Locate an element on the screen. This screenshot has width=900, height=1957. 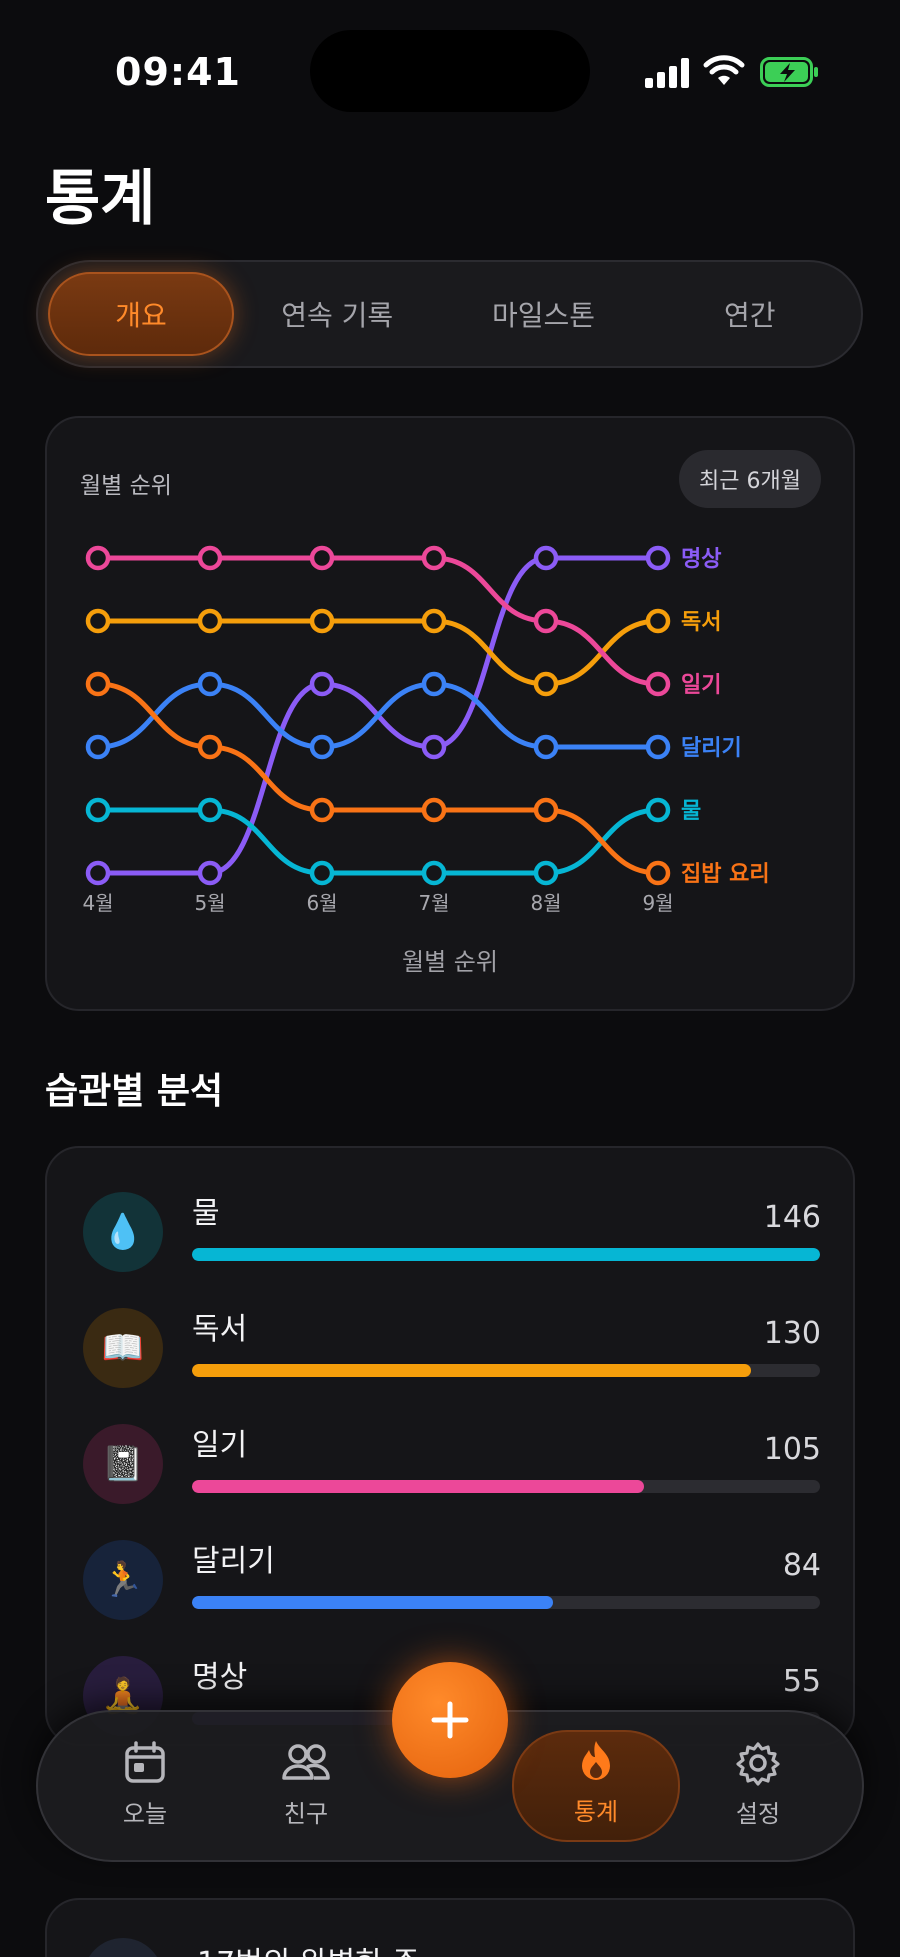
flame-icon is located at coordinates (596, 1760).